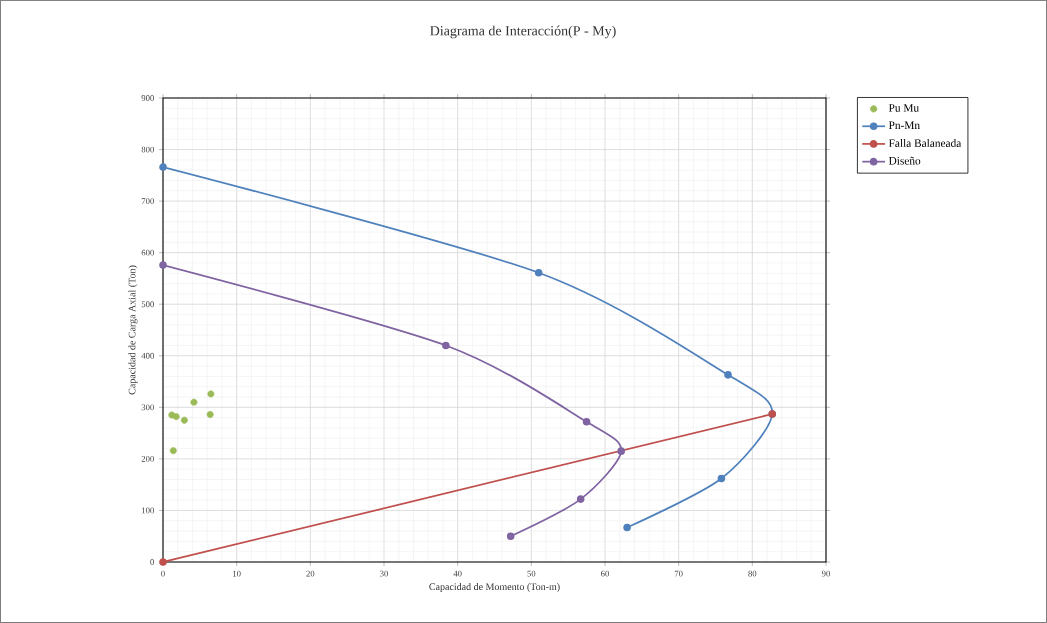  What do you see at coordinates (152, 562) in the screenshot?
I see `y-tick-label: 0` at bounding box center [152, 562].